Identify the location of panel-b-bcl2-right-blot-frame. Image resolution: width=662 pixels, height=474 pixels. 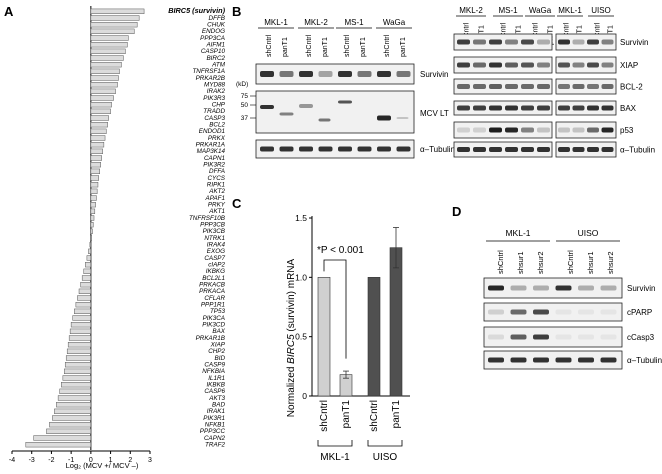
(503, 86).